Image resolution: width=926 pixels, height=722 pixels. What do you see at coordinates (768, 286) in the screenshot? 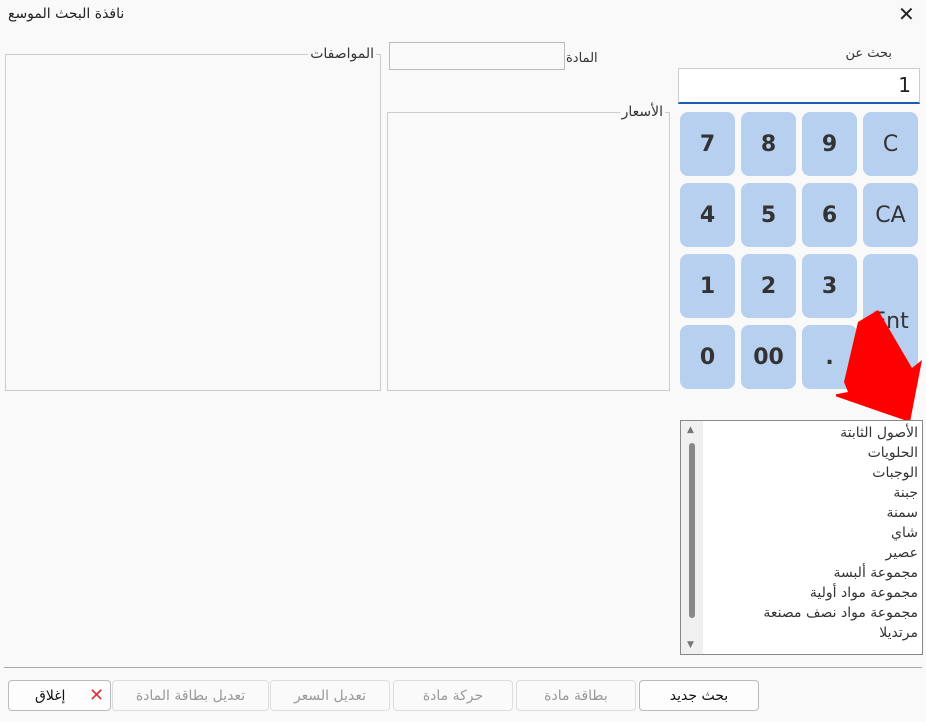
I see `key-2: 2` at bounding box center [768, 286].